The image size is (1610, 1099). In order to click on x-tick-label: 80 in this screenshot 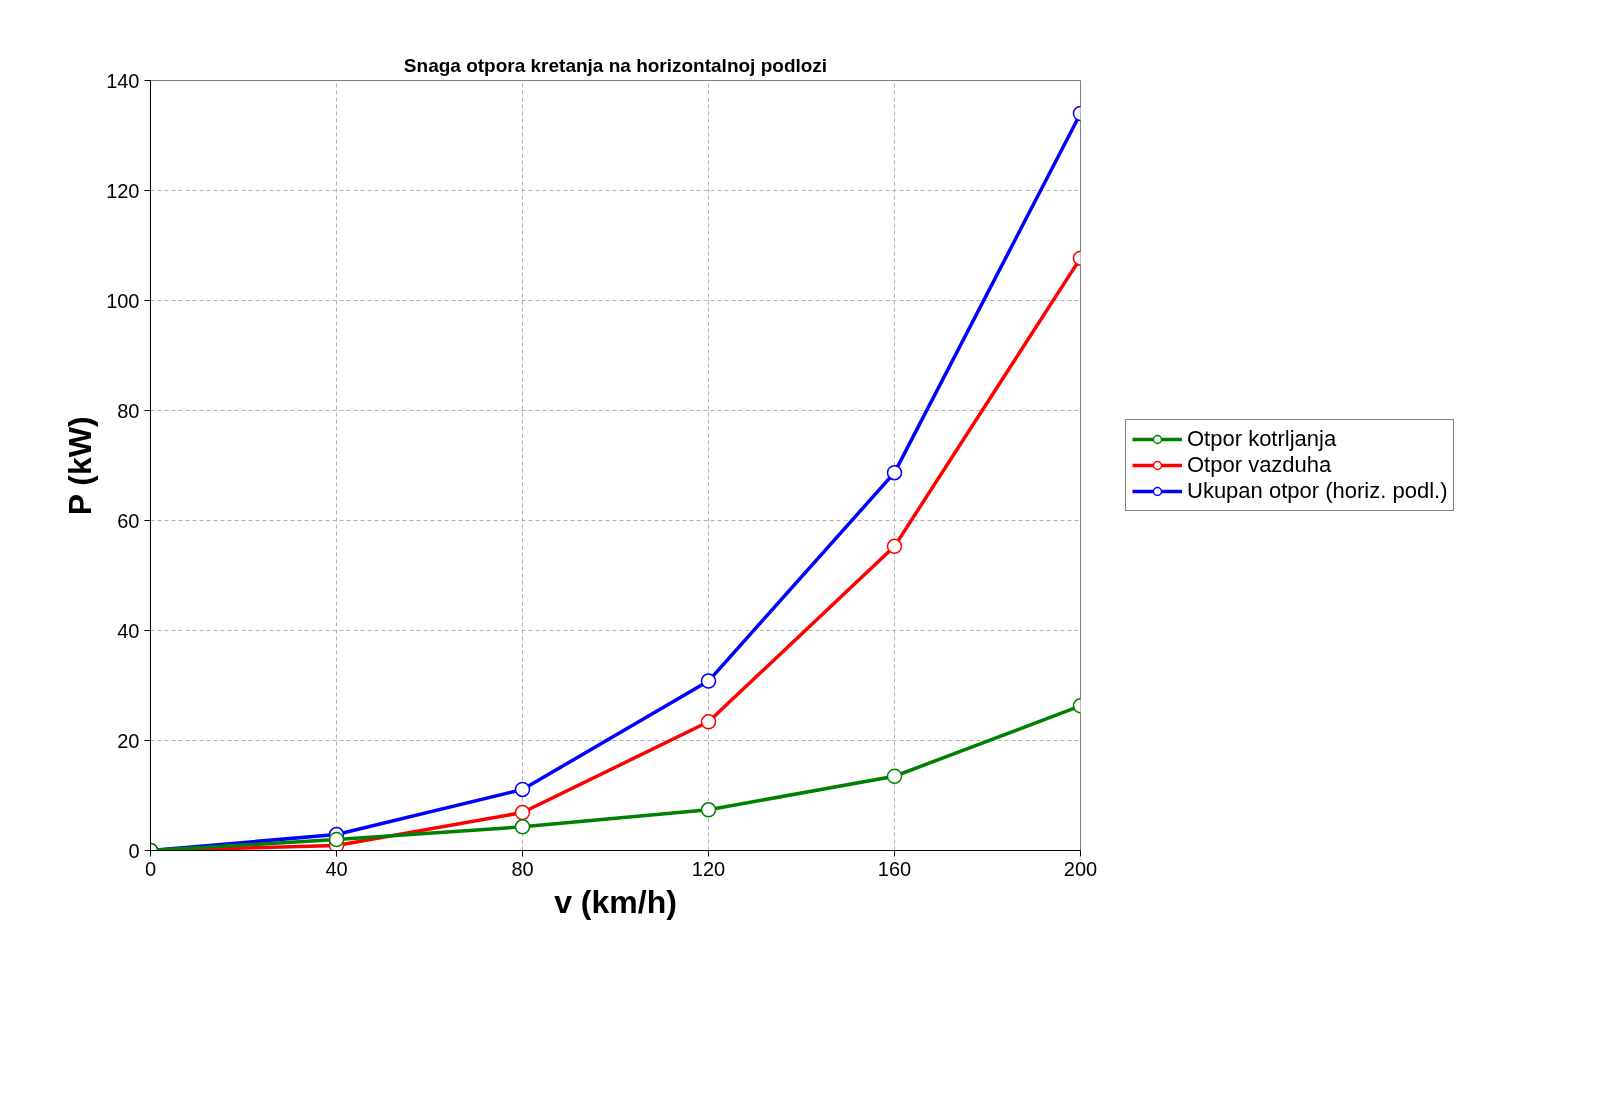, I will do `click(522, 868)`.